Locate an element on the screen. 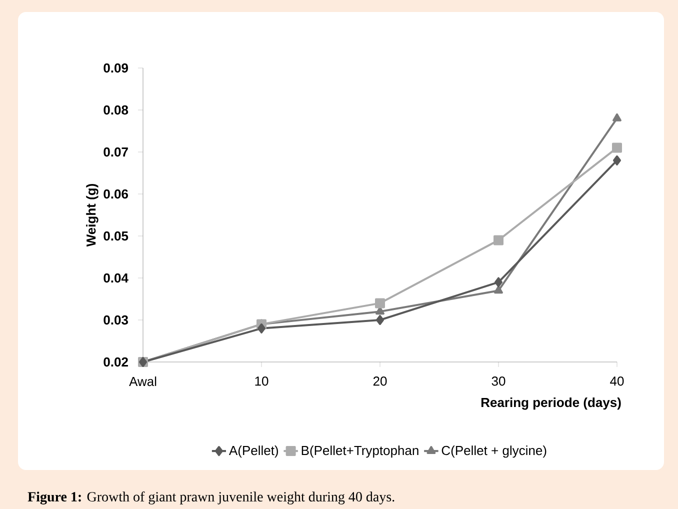 The image size is (678, 509). y-tick-label: 0.09 is located at coordinates (116, 68).